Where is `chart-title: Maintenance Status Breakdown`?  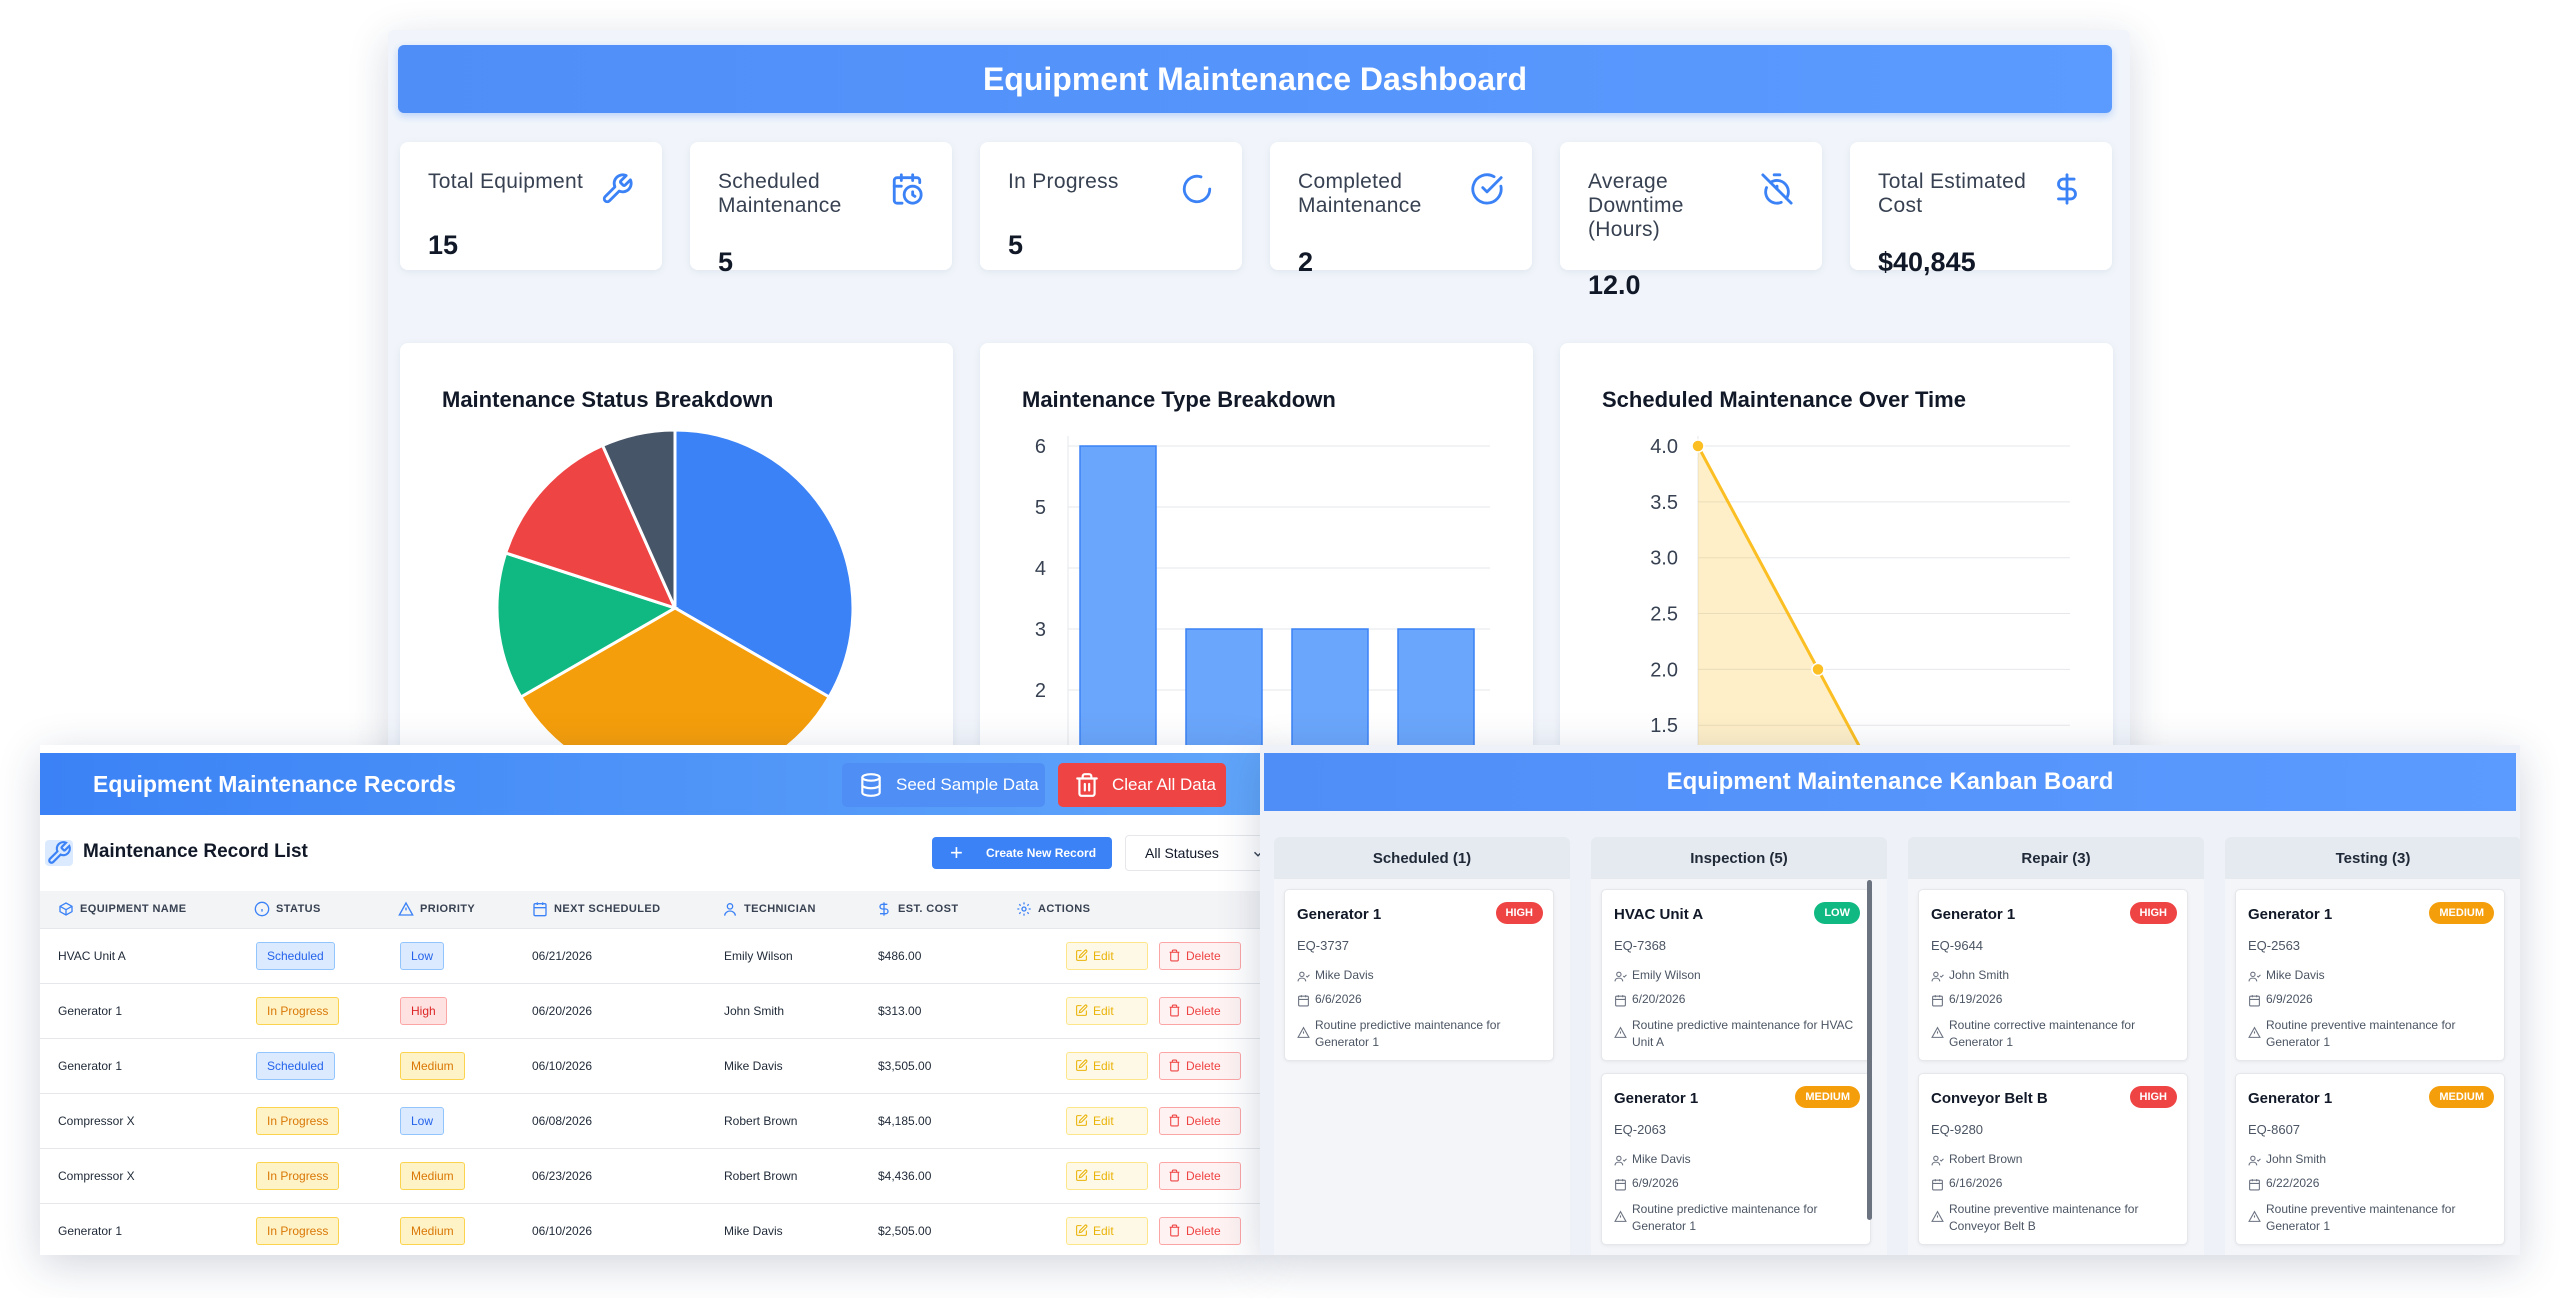 chart-title: Maintenance Status Breakdown is located at coordinates (608, 399).